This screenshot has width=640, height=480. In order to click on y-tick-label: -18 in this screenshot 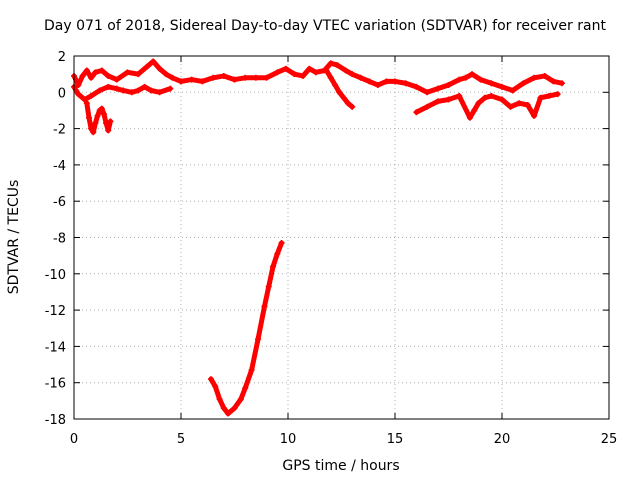, I will do `click(55, 420)`.